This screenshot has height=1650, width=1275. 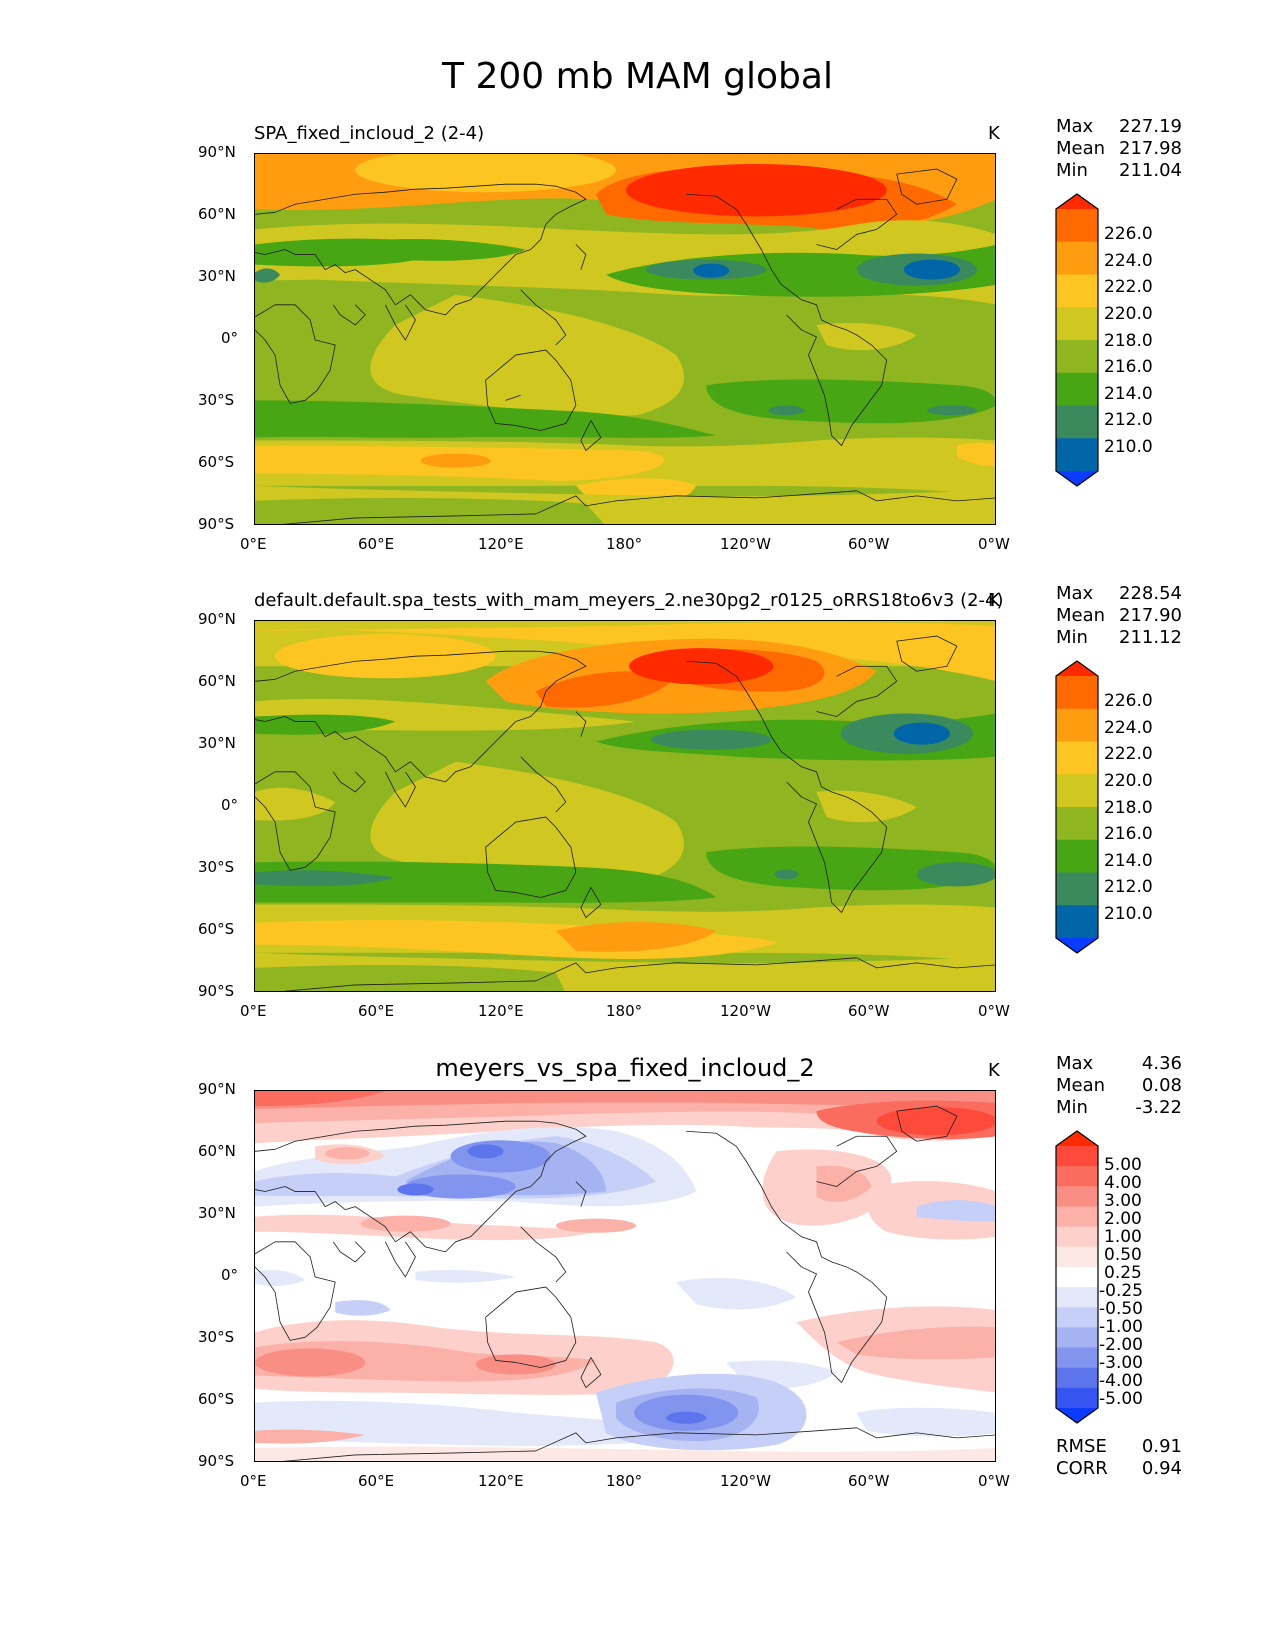 What do you see at coordinates (625, 1276) in the screenshot?
I see `panel-3-map` at bounding box center [625, 1276].